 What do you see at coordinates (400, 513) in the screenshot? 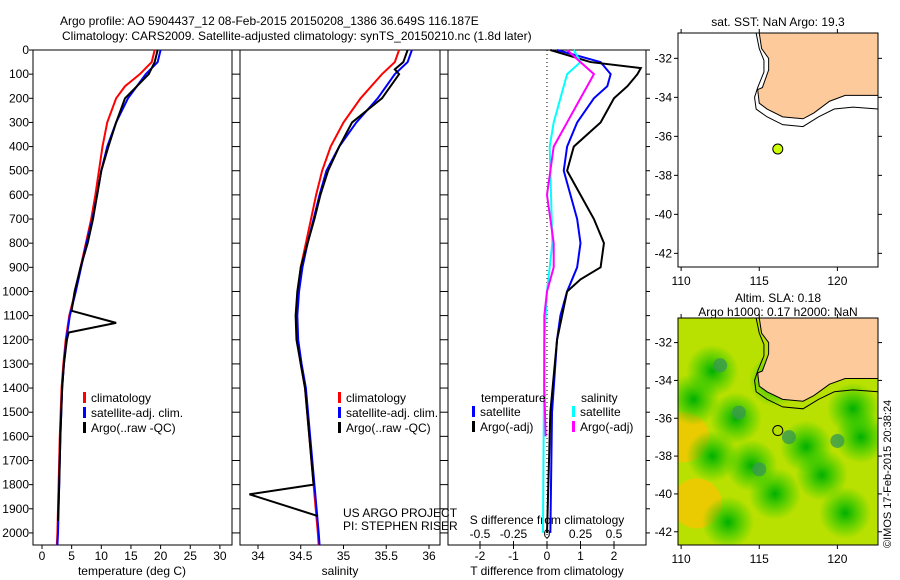
I see `project-annotation: US ARGO PROJECT` at bounding box center [400, 513].